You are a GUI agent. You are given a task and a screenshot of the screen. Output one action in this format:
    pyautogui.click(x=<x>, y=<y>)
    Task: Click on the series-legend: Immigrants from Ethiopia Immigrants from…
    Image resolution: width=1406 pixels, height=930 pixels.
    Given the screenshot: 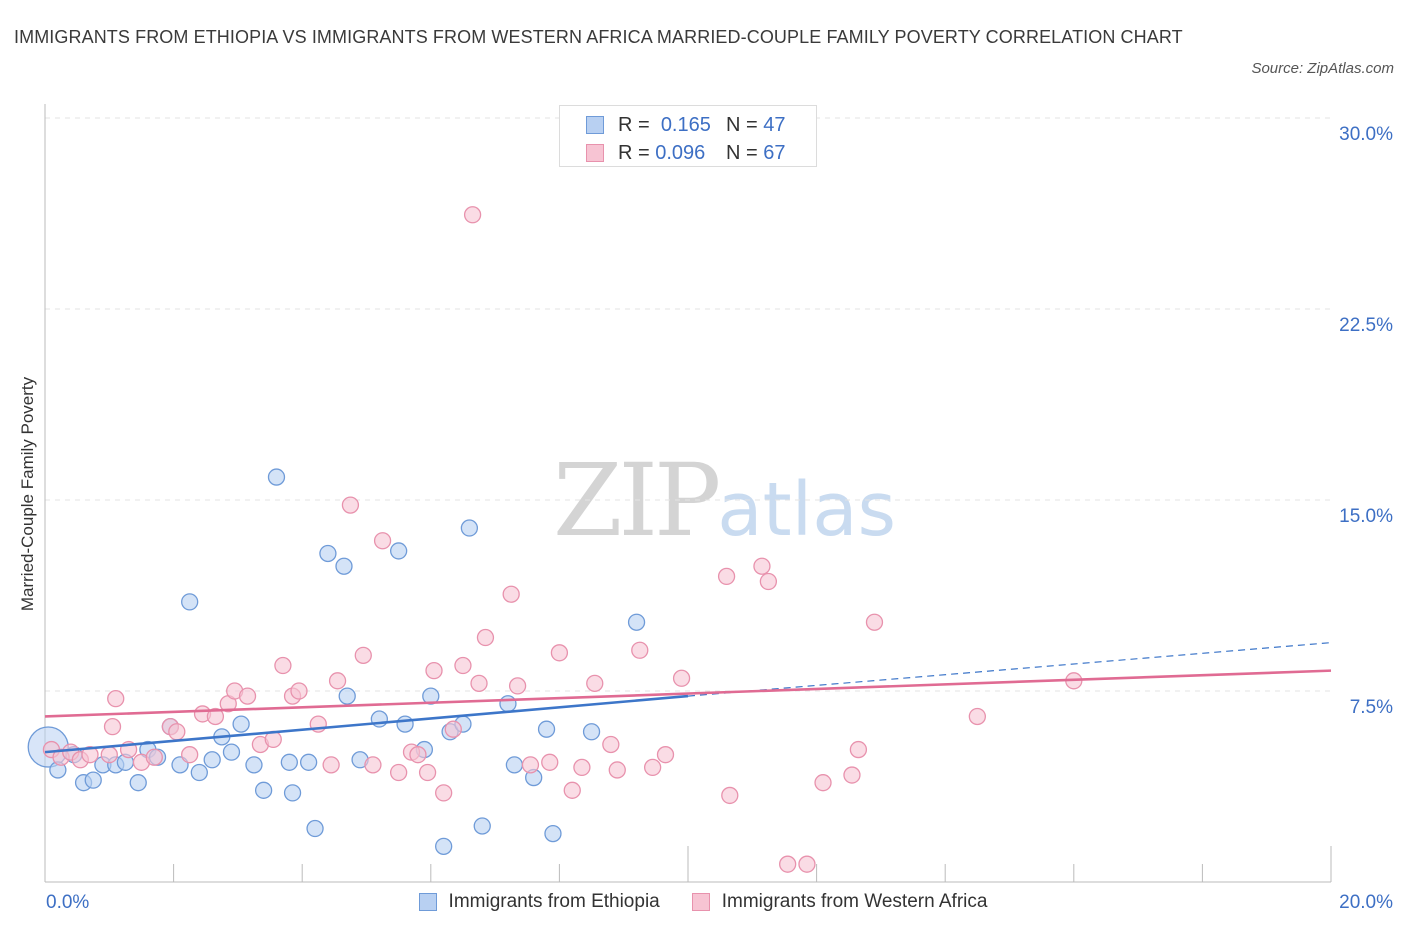 What is the action you would take?
    pyautogui.click(x=703, y=902)
    